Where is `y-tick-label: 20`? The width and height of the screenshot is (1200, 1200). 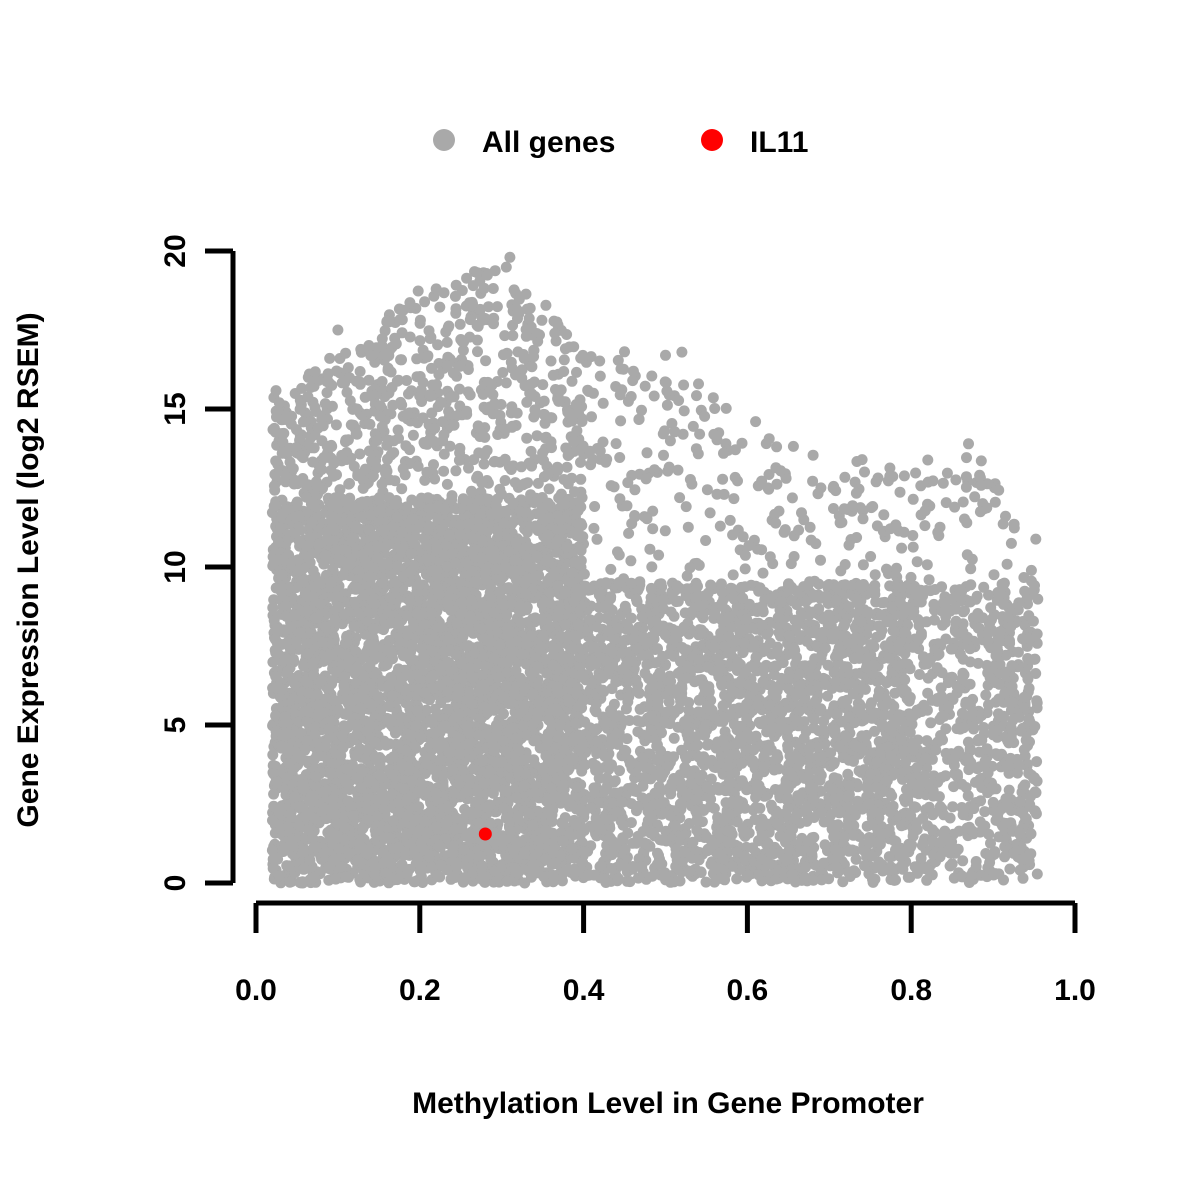
y-tick-label: 20 is located at coordinates (175, 250).